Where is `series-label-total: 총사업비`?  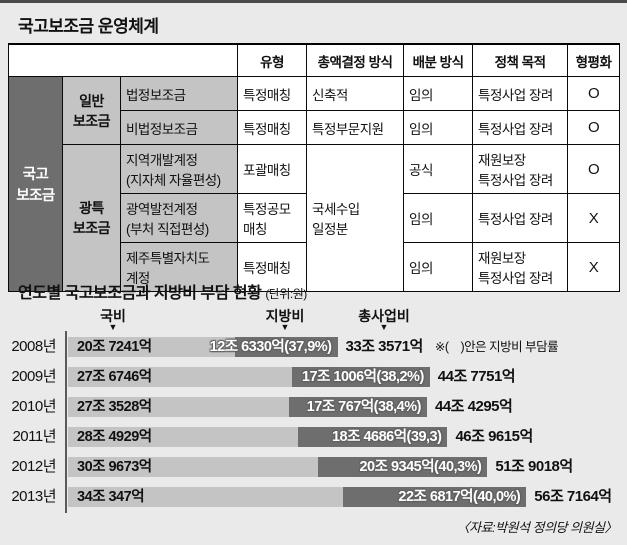
series-label-total: 총사업비 is located at coordinates (384, 316).